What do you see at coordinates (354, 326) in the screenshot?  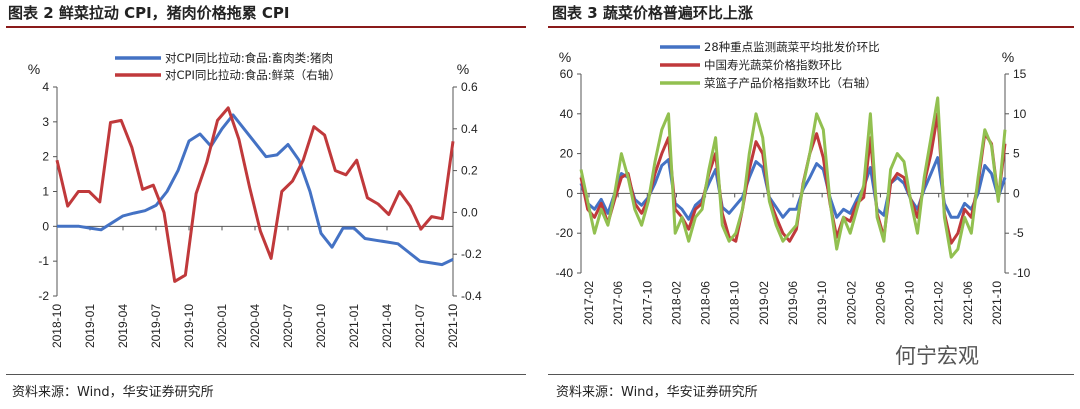 I see `chart2-x-tick-label: 2021-01` at bounding box center [354, 326].